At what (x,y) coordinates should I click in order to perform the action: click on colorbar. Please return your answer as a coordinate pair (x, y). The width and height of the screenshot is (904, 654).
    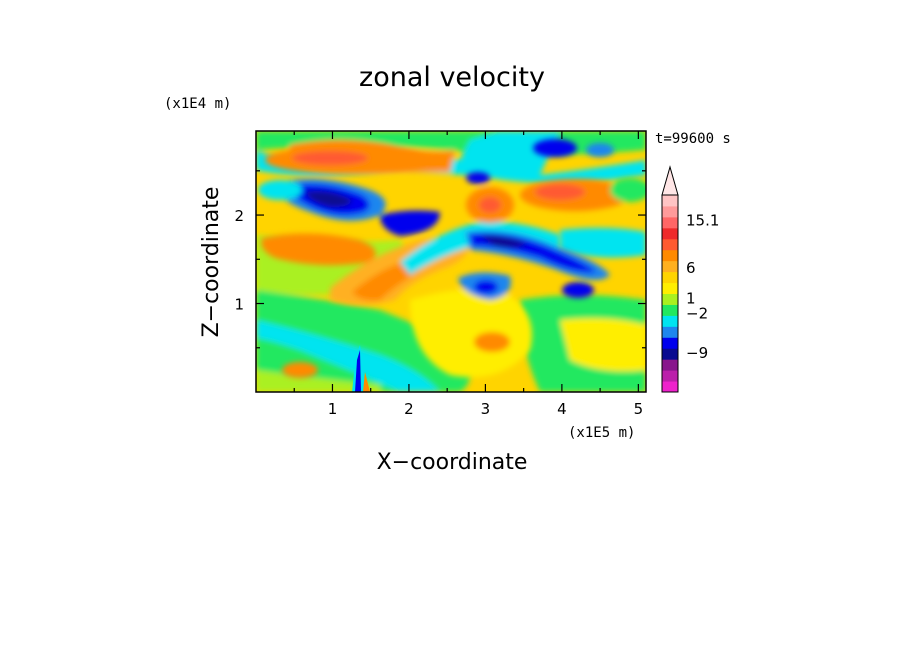
    Looking at the image, I should click on (670, 279).